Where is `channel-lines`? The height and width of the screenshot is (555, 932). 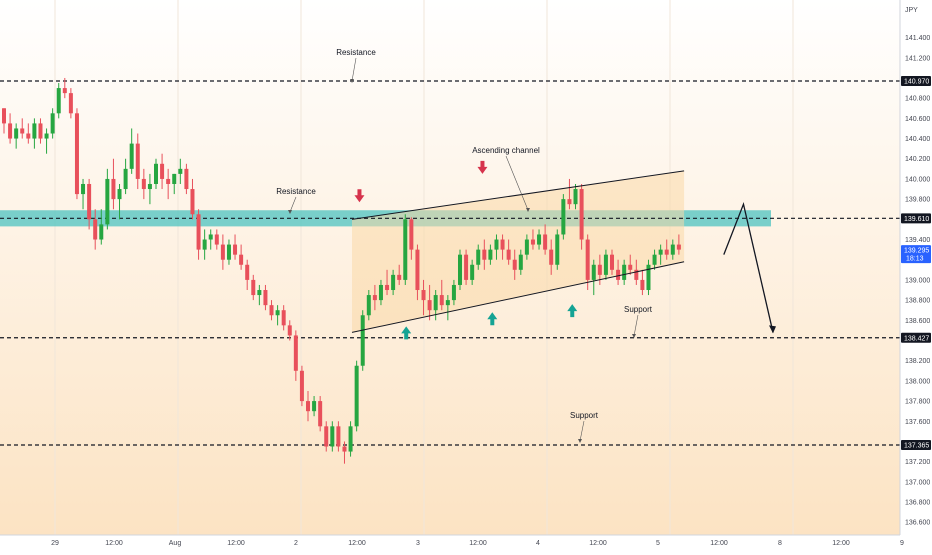
channel-lines is located at coordinates (518, 251).